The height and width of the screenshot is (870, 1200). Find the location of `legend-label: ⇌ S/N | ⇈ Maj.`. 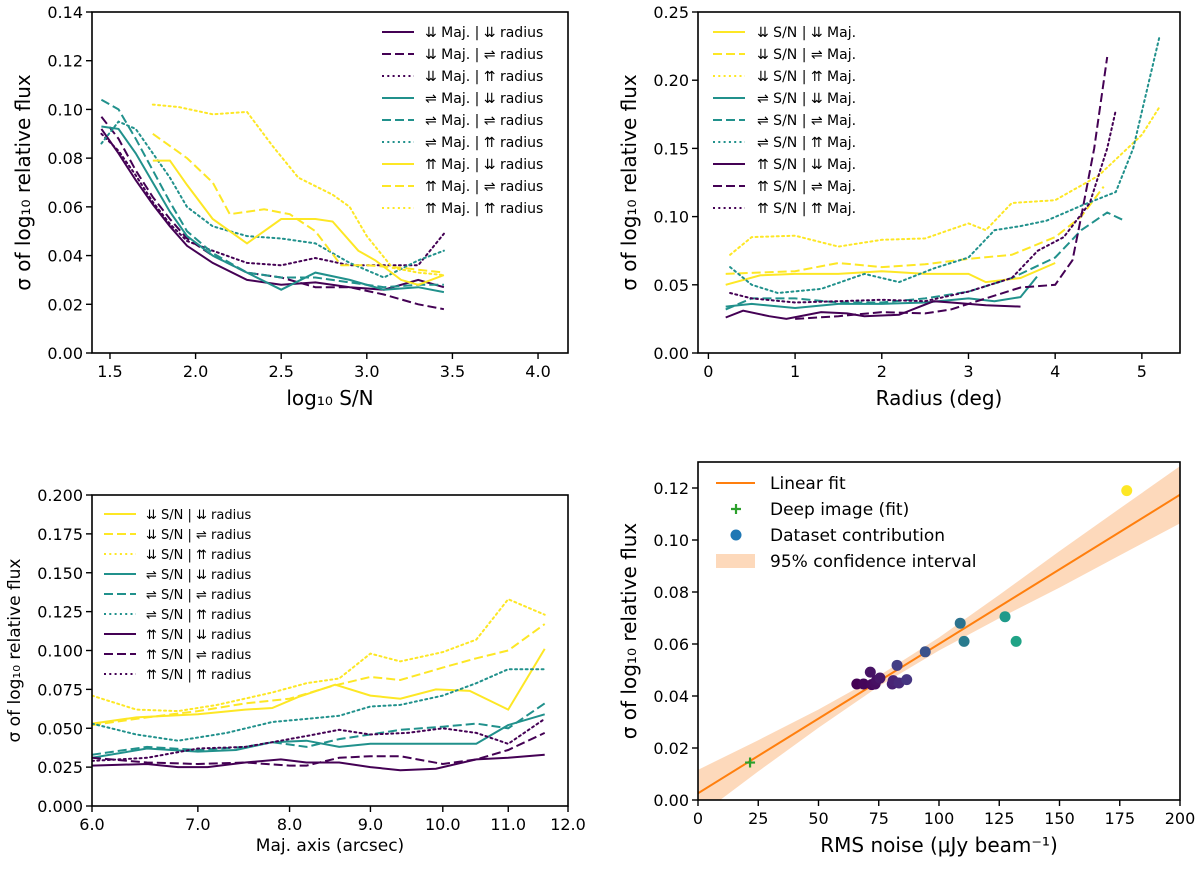

legend-label: ⇌ S/N | ⇈ Maj. is located at coordinates (806, 143).